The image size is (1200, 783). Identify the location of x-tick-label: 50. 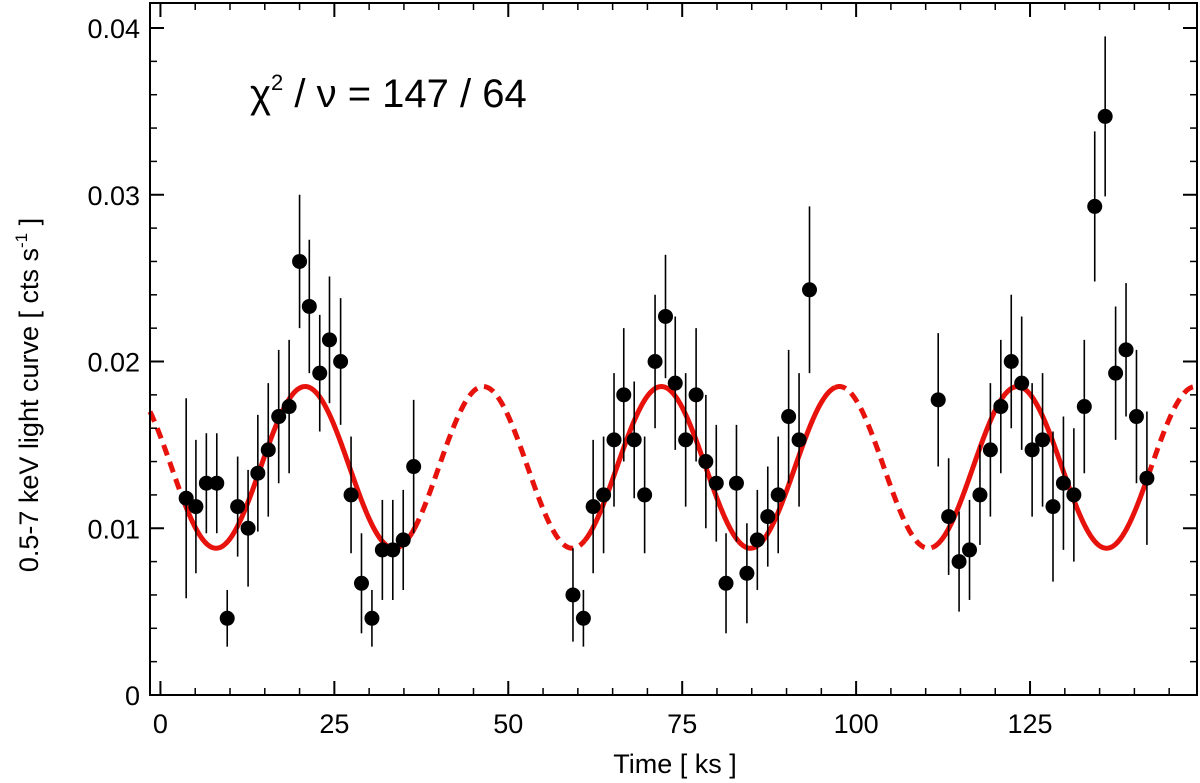
(508, 724).